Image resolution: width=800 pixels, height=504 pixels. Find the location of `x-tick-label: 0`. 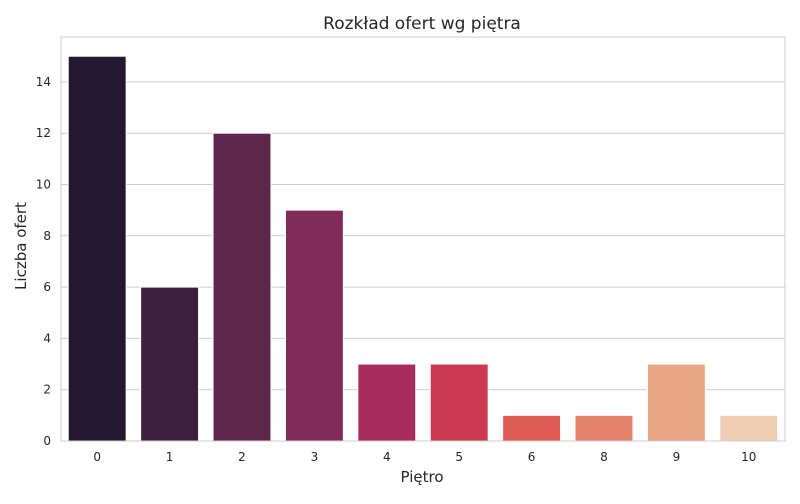

x-tick-label: 0 is located at coordinates (97, 457).